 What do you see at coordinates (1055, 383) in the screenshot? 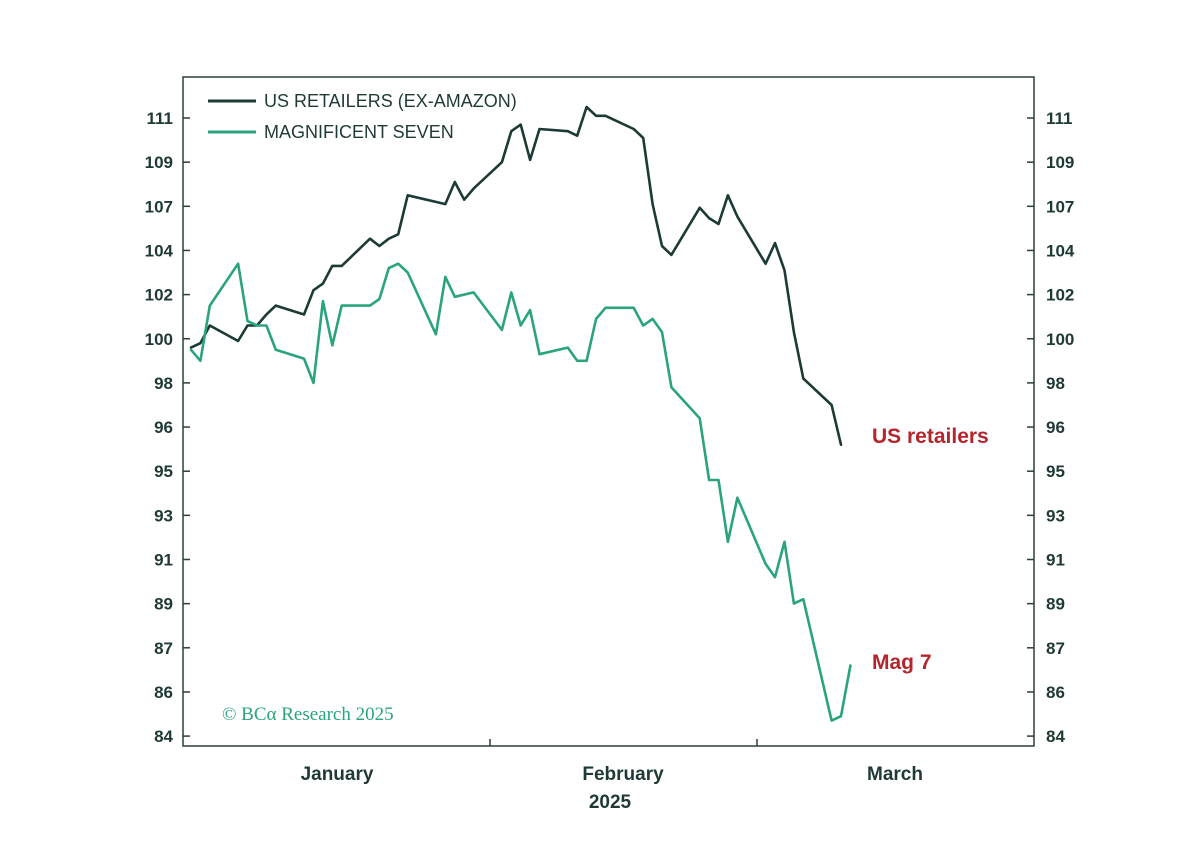
I see `y-tick-label-right-98: 98` at bounding box center [1055, 383].